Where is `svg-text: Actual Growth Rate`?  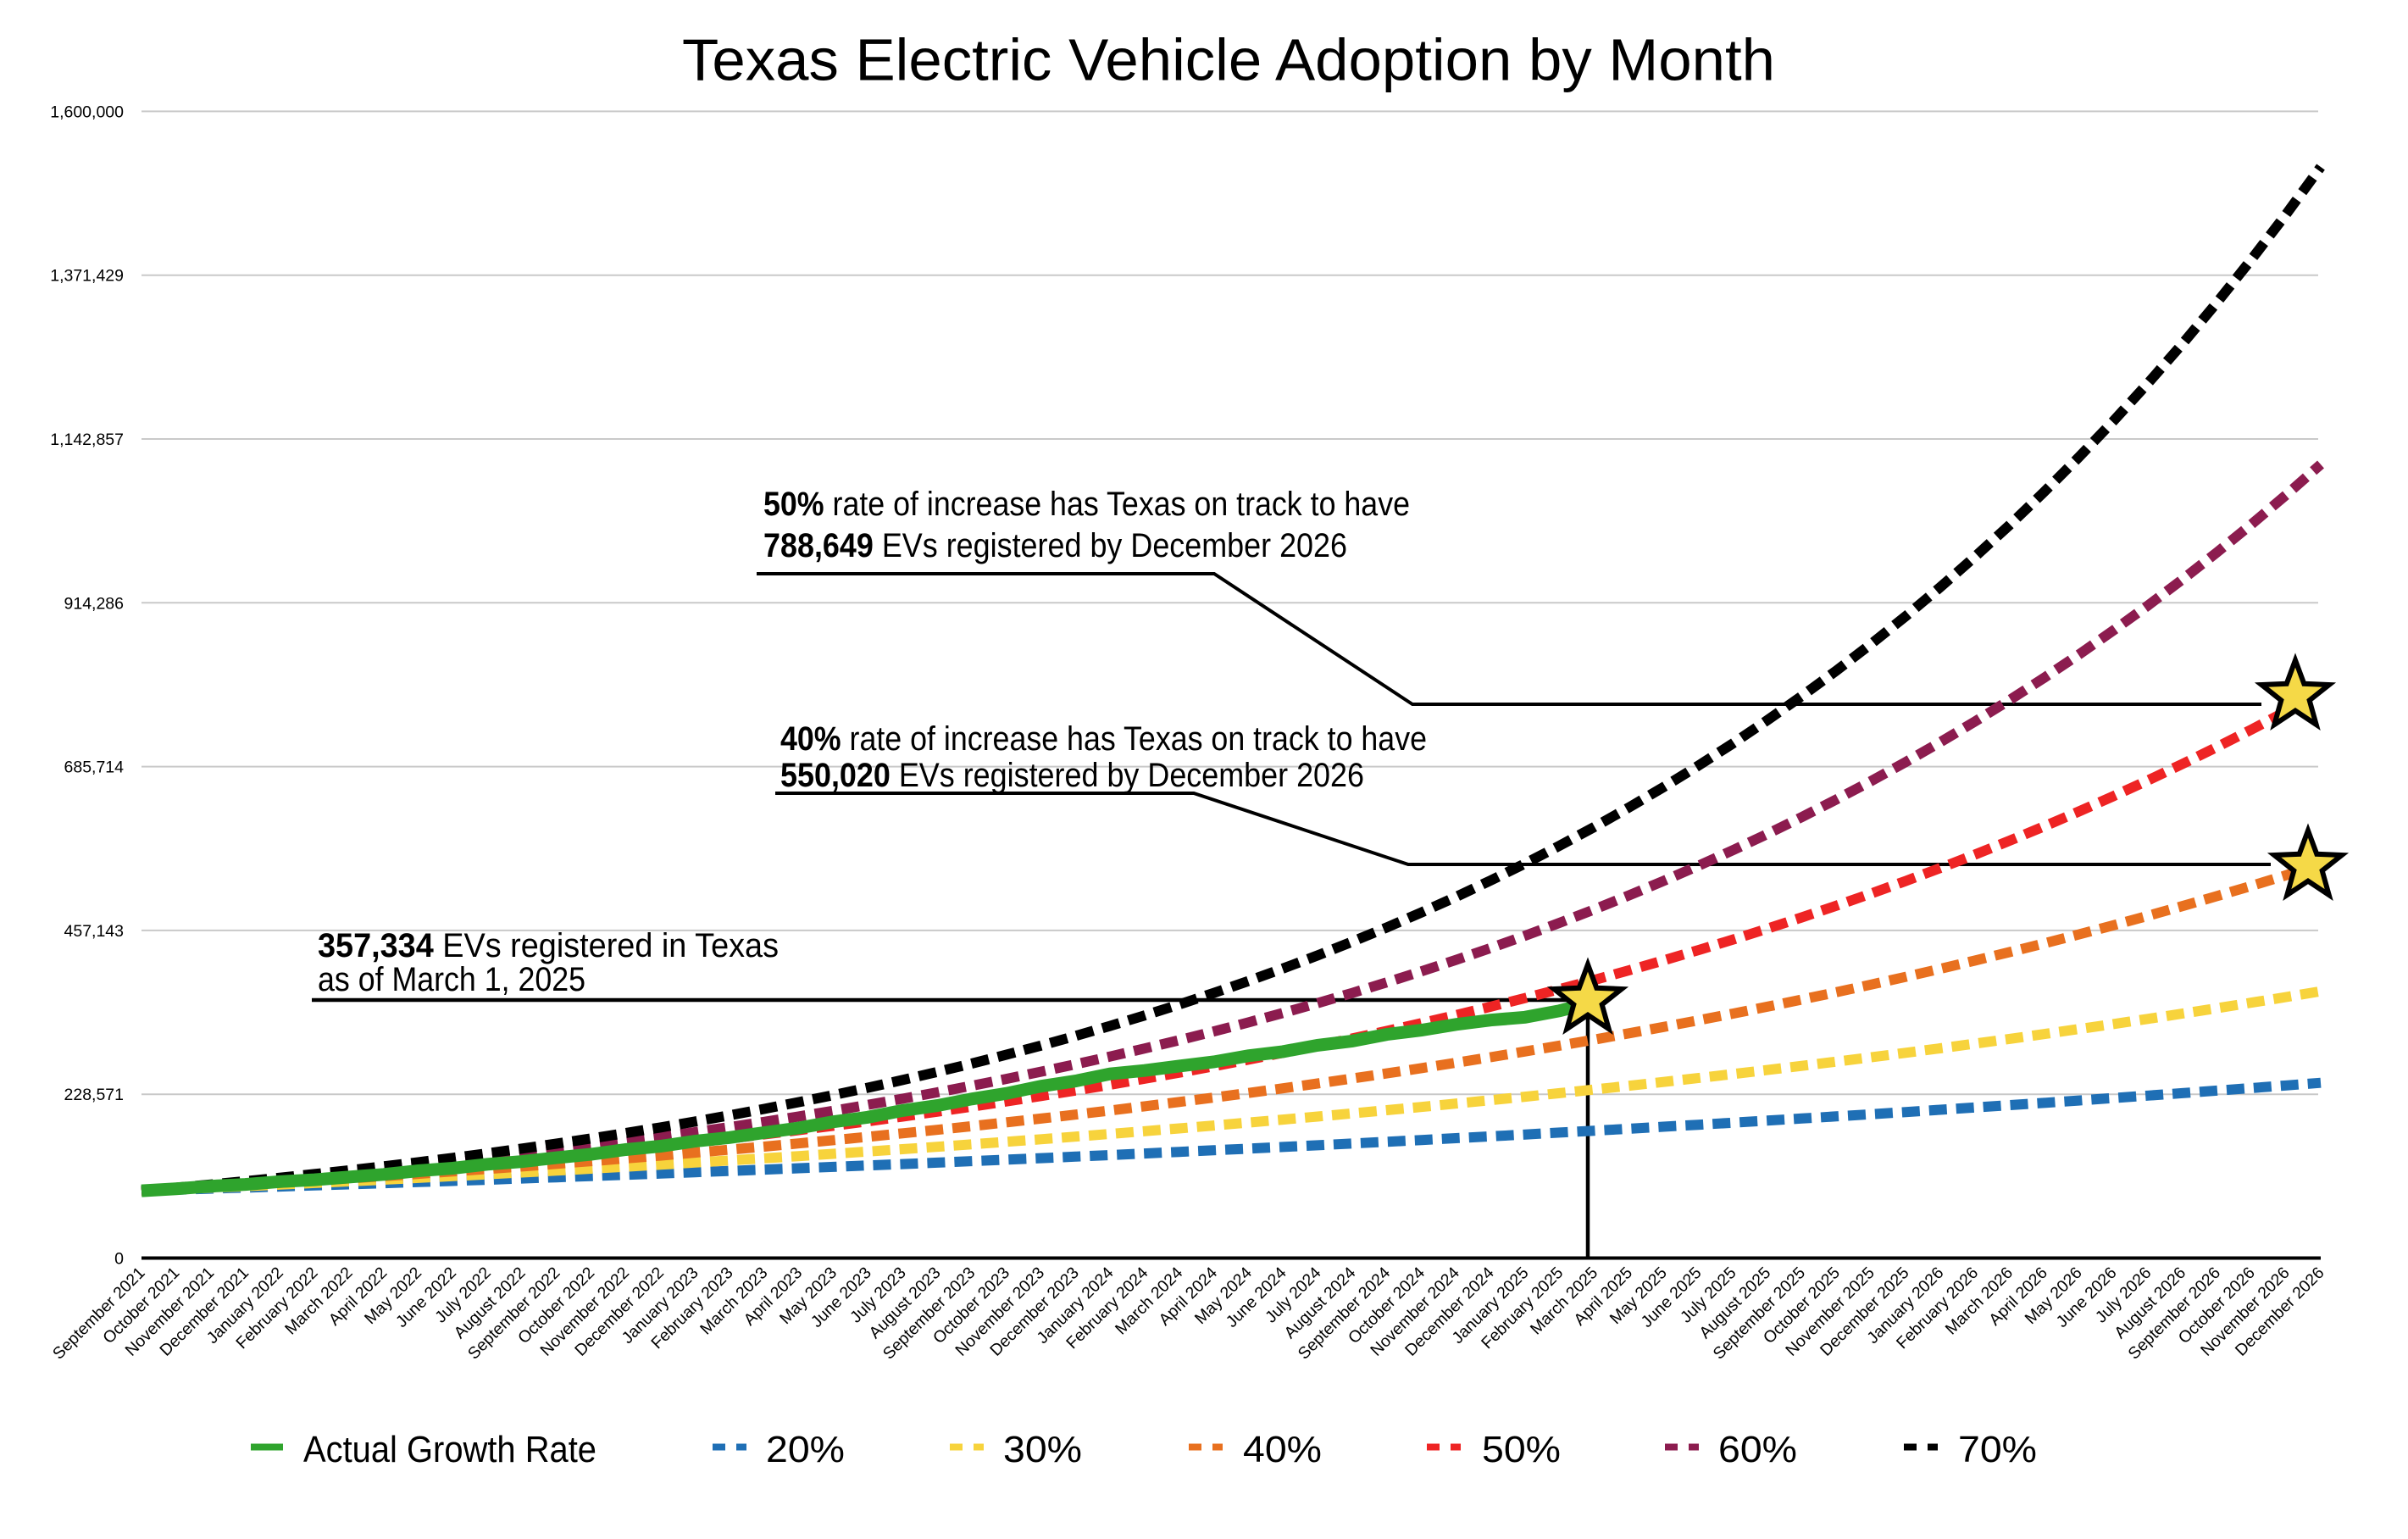
svg-text: Actual Growth Rate is located at coordinates (450, 1449).